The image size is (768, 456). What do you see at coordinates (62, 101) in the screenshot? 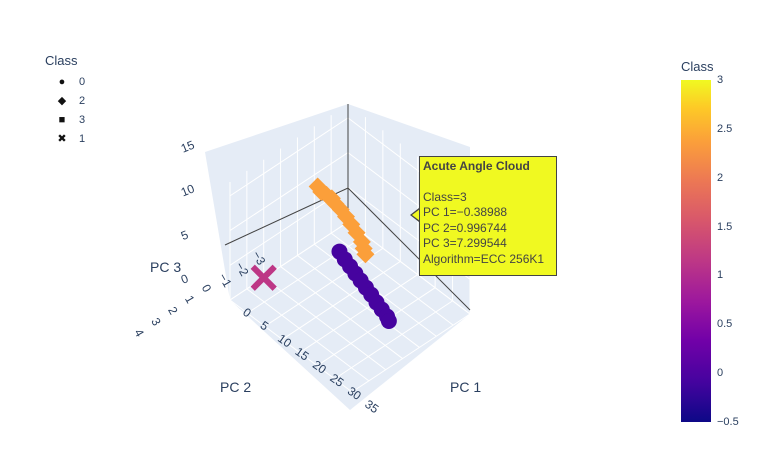
I see `diamond-icon: ◆` at bounding box center [62, 101].